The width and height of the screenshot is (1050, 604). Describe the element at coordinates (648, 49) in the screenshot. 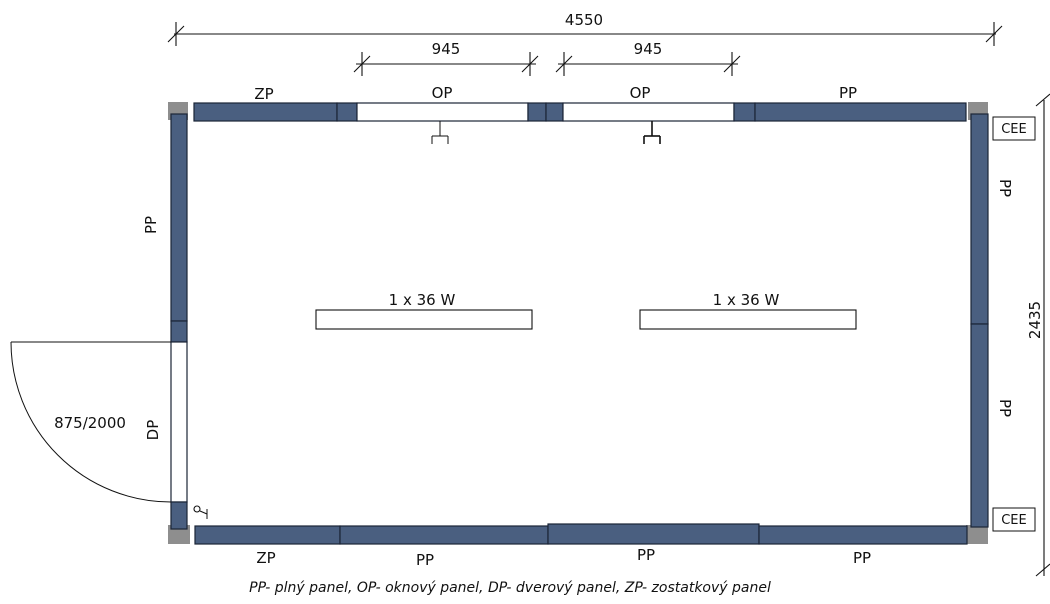

I see `dimension-window-2-label: 945` at that location.